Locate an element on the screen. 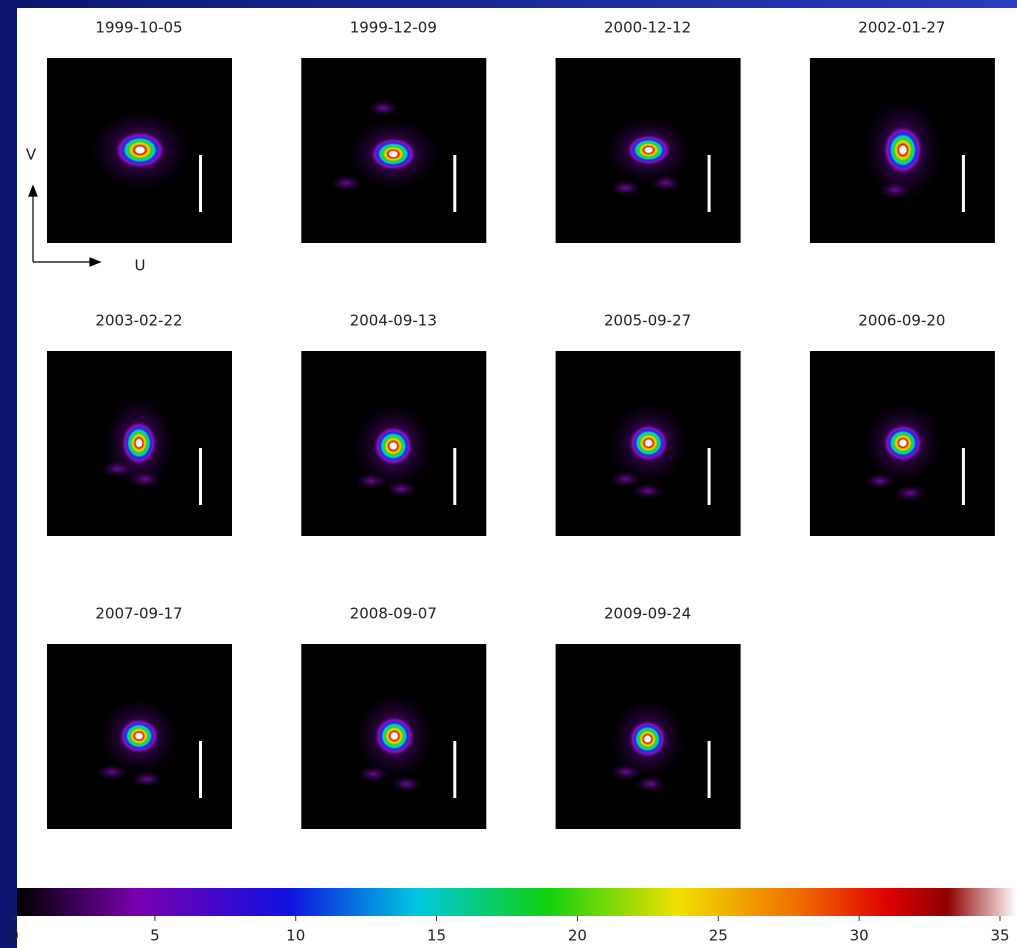 The image size is (1017, 948). colorbar-tick-label: 30 is located at coordinates (859, 936).